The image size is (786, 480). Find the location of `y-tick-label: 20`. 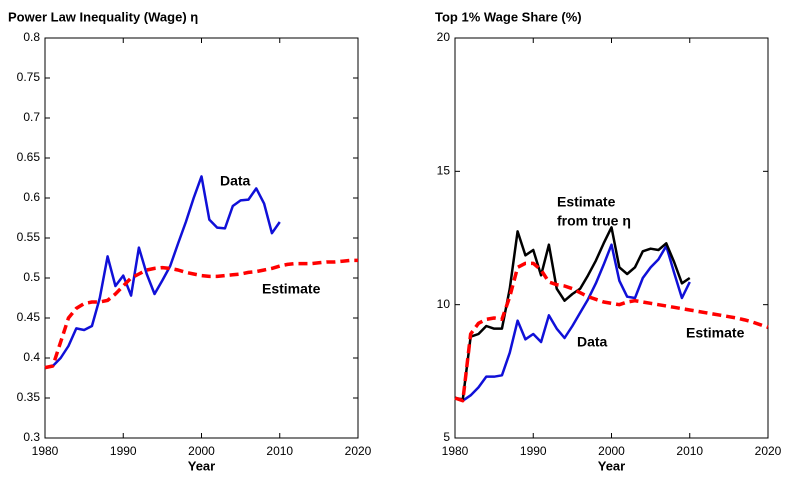

y-tick-label: 20 is located at coordinates (444, 37).